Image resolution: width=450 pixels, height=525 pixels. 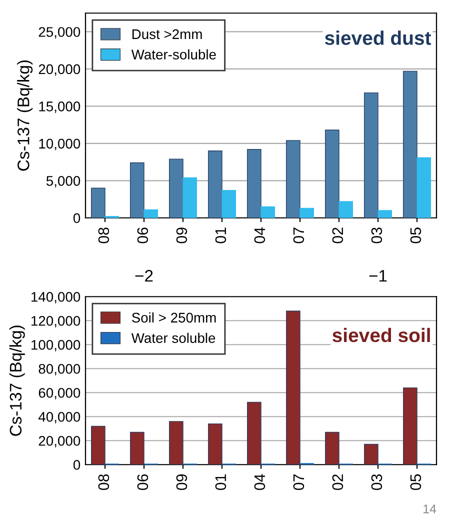 I want to click on y-tick-label: 140,000, so click(x=56, y=298).